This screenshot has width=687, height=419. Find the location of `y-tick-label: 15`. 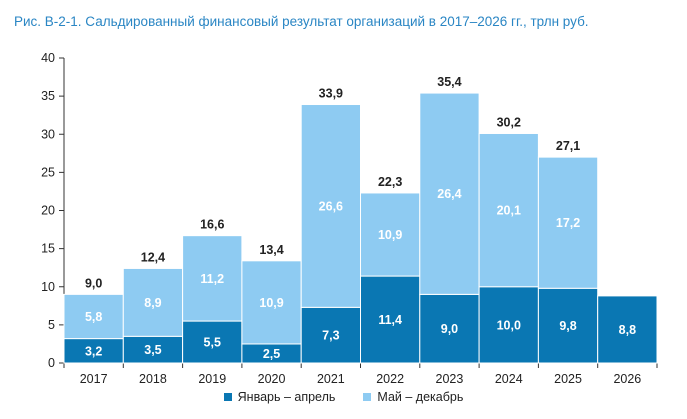

y-tick-label: 15 is located at coordinates (48, 249).